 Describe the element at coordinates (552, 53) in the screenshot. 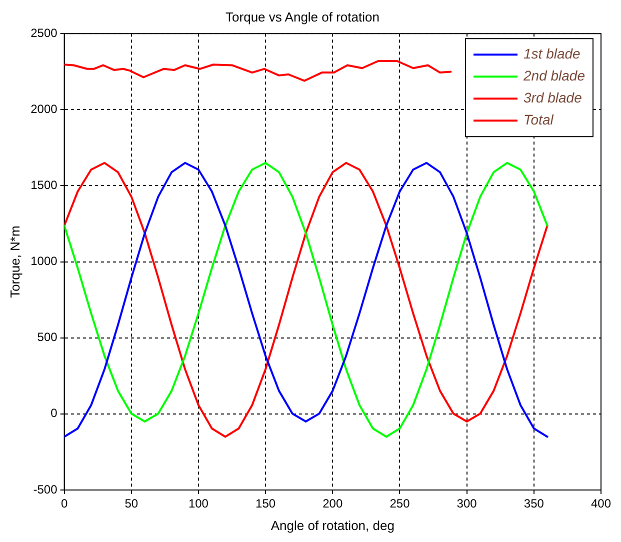

I see `legend-label: 1st blade` at that location.